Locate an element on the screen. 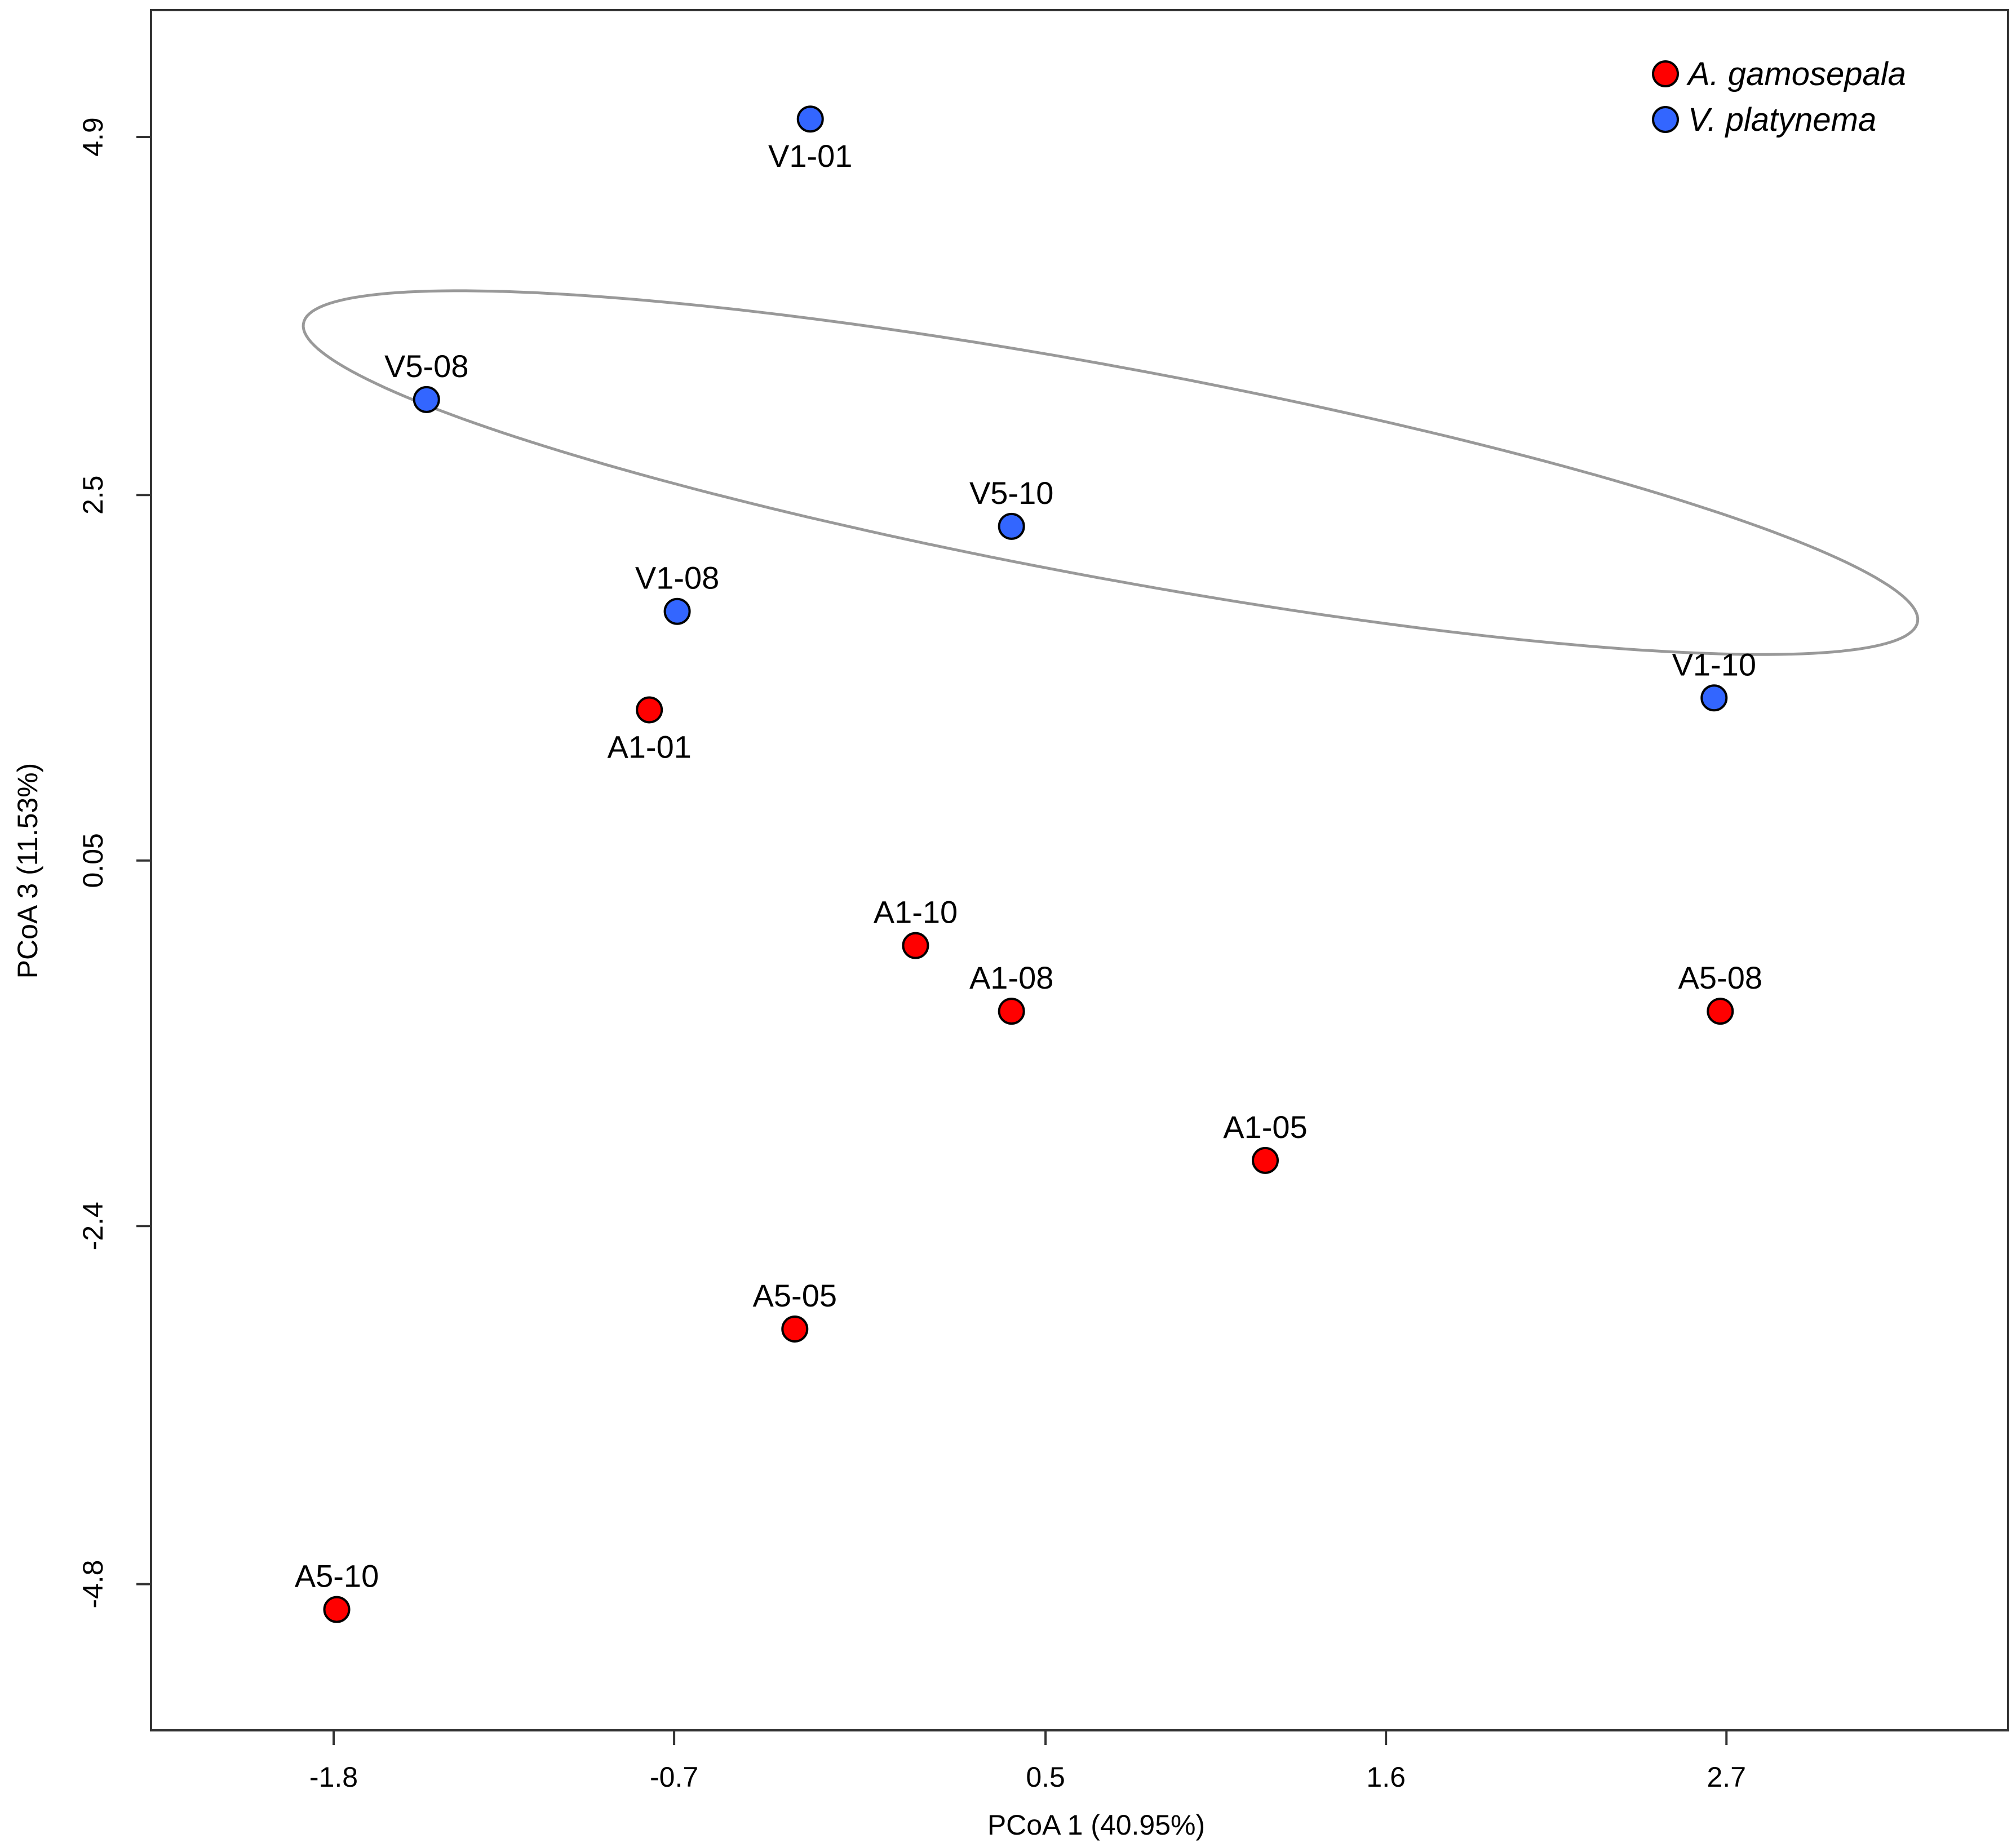 The image size is (2016, 1847). point-label-a1-05: A1-05 is located at coordinates (1265, 1127).